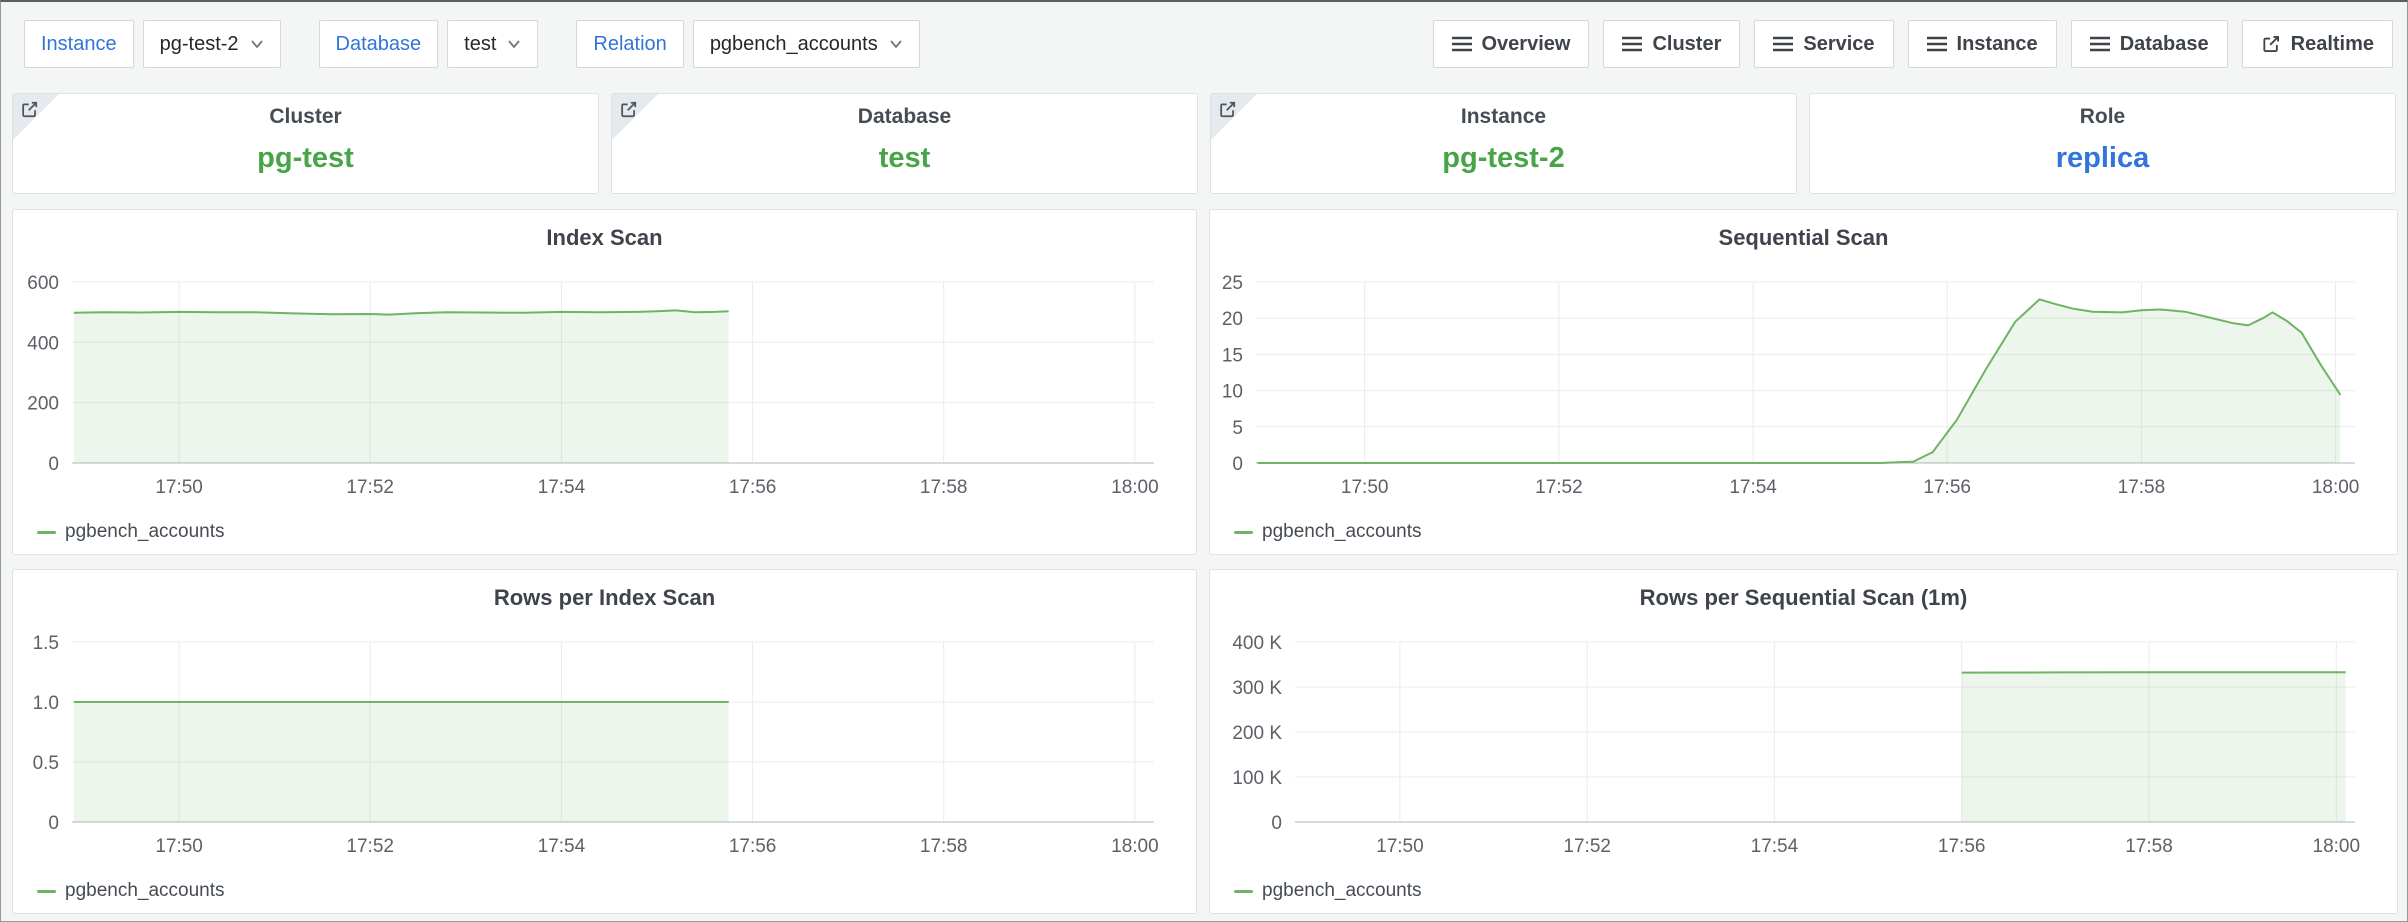 The width and height of the screenshot is (2408, 922). I want to click on database-stat-panel: Database test, so click(904, 143).